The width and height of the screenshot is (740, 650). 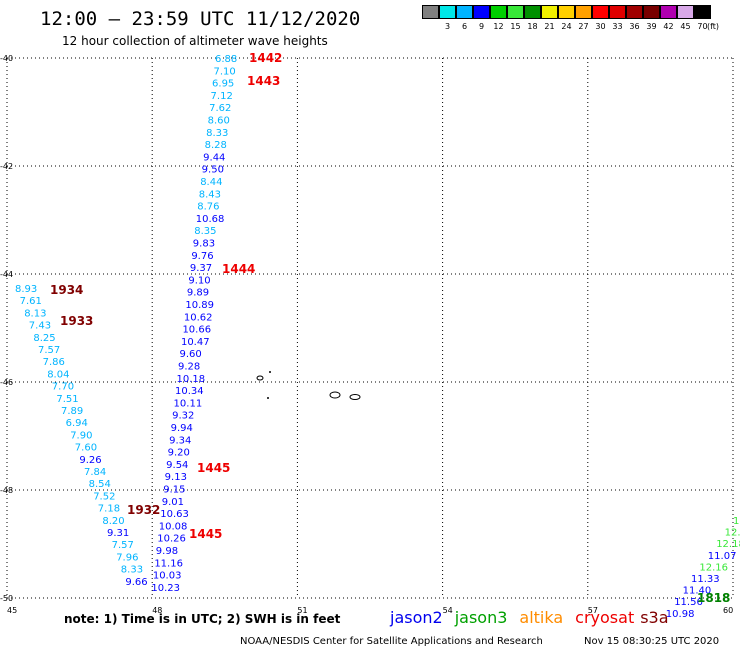 What do you see at coordinates (532, 26) in the screenshot?
I see `legend-tick-label: 18` at bounding box center [532, 26].